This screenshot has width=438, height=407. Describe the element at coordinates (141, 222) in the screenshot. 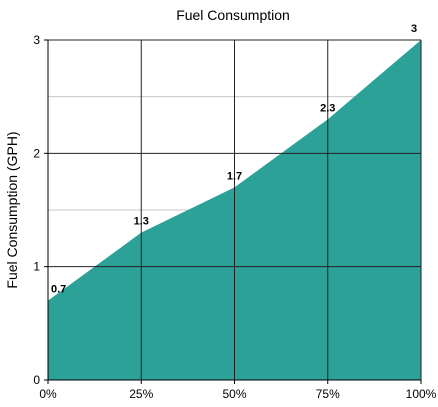

I see `data-label: 1.3` at that location.